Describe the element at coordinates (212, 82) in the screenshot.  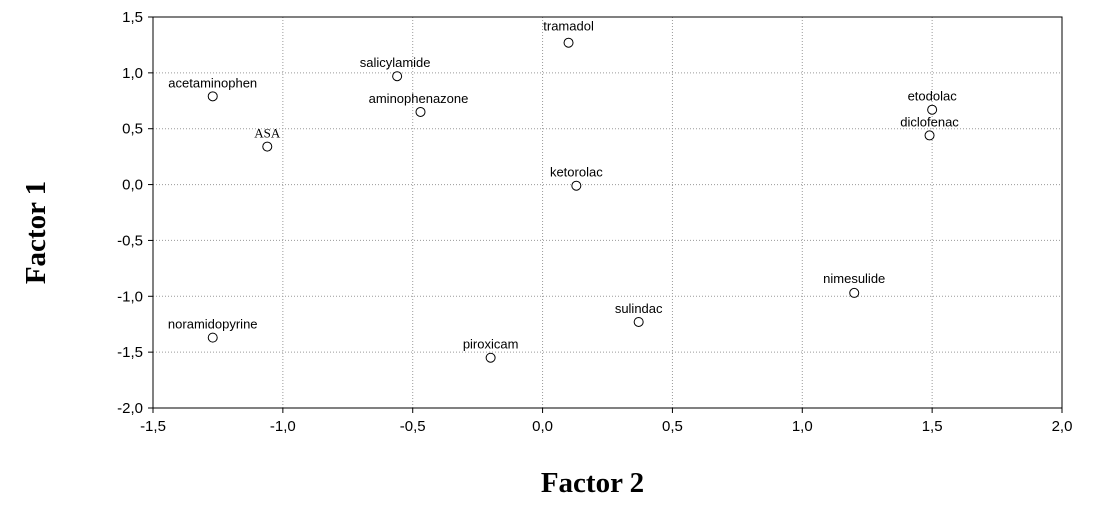
I see `point-label: acetaminophen` at that location.